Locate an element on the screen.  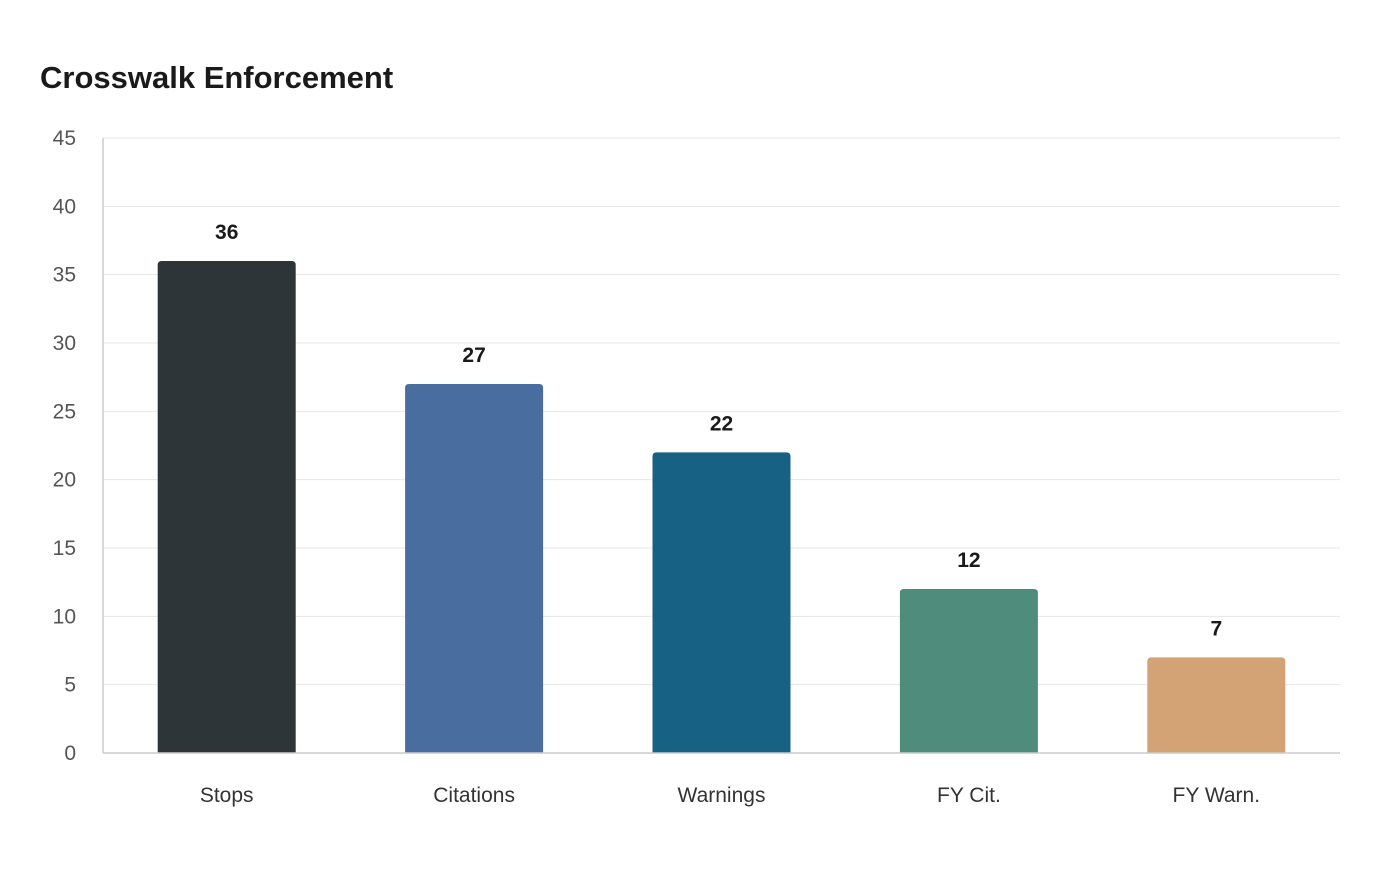
bar-value-label: 12 is located at coordinates (968, 560).